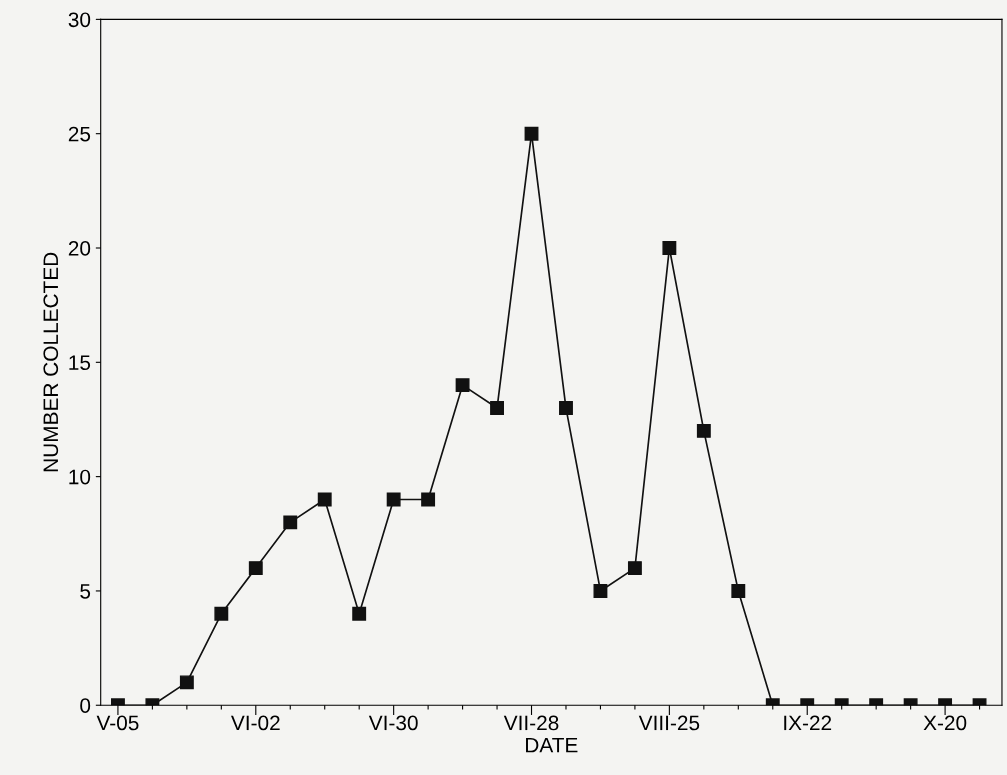 This screenshot has width=1007, height=775. I want to click on y-axis-title: NUMBER COLLECTED, so click(51, 362).